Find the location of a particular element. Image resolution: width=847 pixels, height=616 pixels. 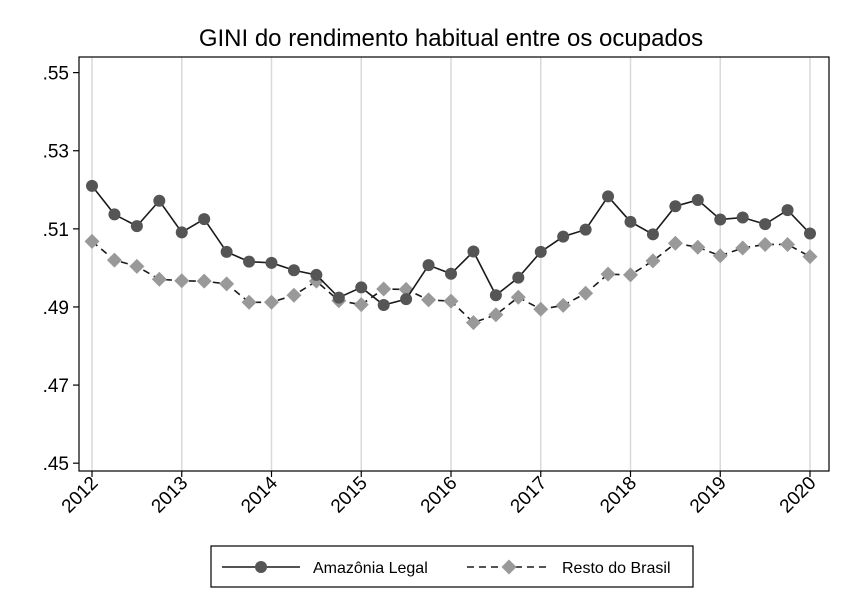

legend-box is located at coordinates (452, 566).